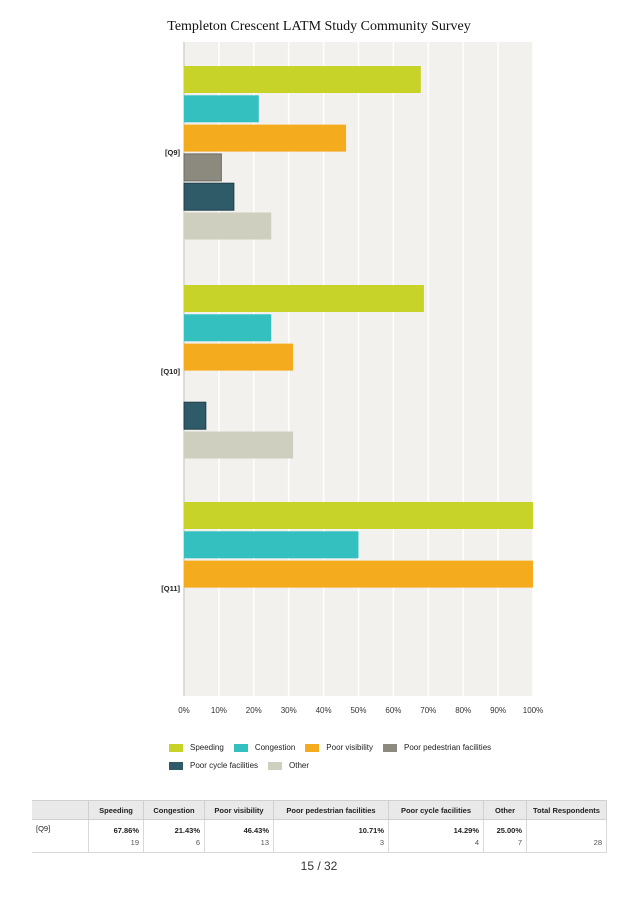 This screenshot has width=638, height=900. Describe the element at coordinates (597, 842) in the screenshot. I see `cell-count: 28` at that location.